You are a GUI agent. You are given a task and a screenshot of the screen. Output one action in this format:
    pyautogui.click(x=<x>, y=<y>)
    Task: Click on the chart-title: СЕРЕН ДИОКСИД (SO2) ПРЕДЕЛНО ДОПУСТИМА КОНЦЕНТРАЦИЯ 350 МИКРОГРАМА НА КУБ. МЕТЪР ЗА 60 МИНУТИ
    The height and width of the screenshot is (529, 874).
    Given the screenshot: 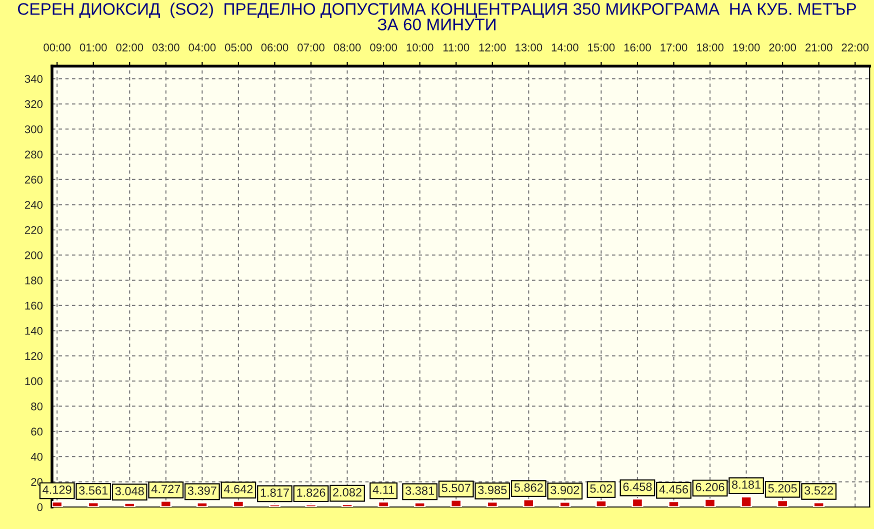 What is the action you would take?
    pyautogui.click(x=437, y=16)
    